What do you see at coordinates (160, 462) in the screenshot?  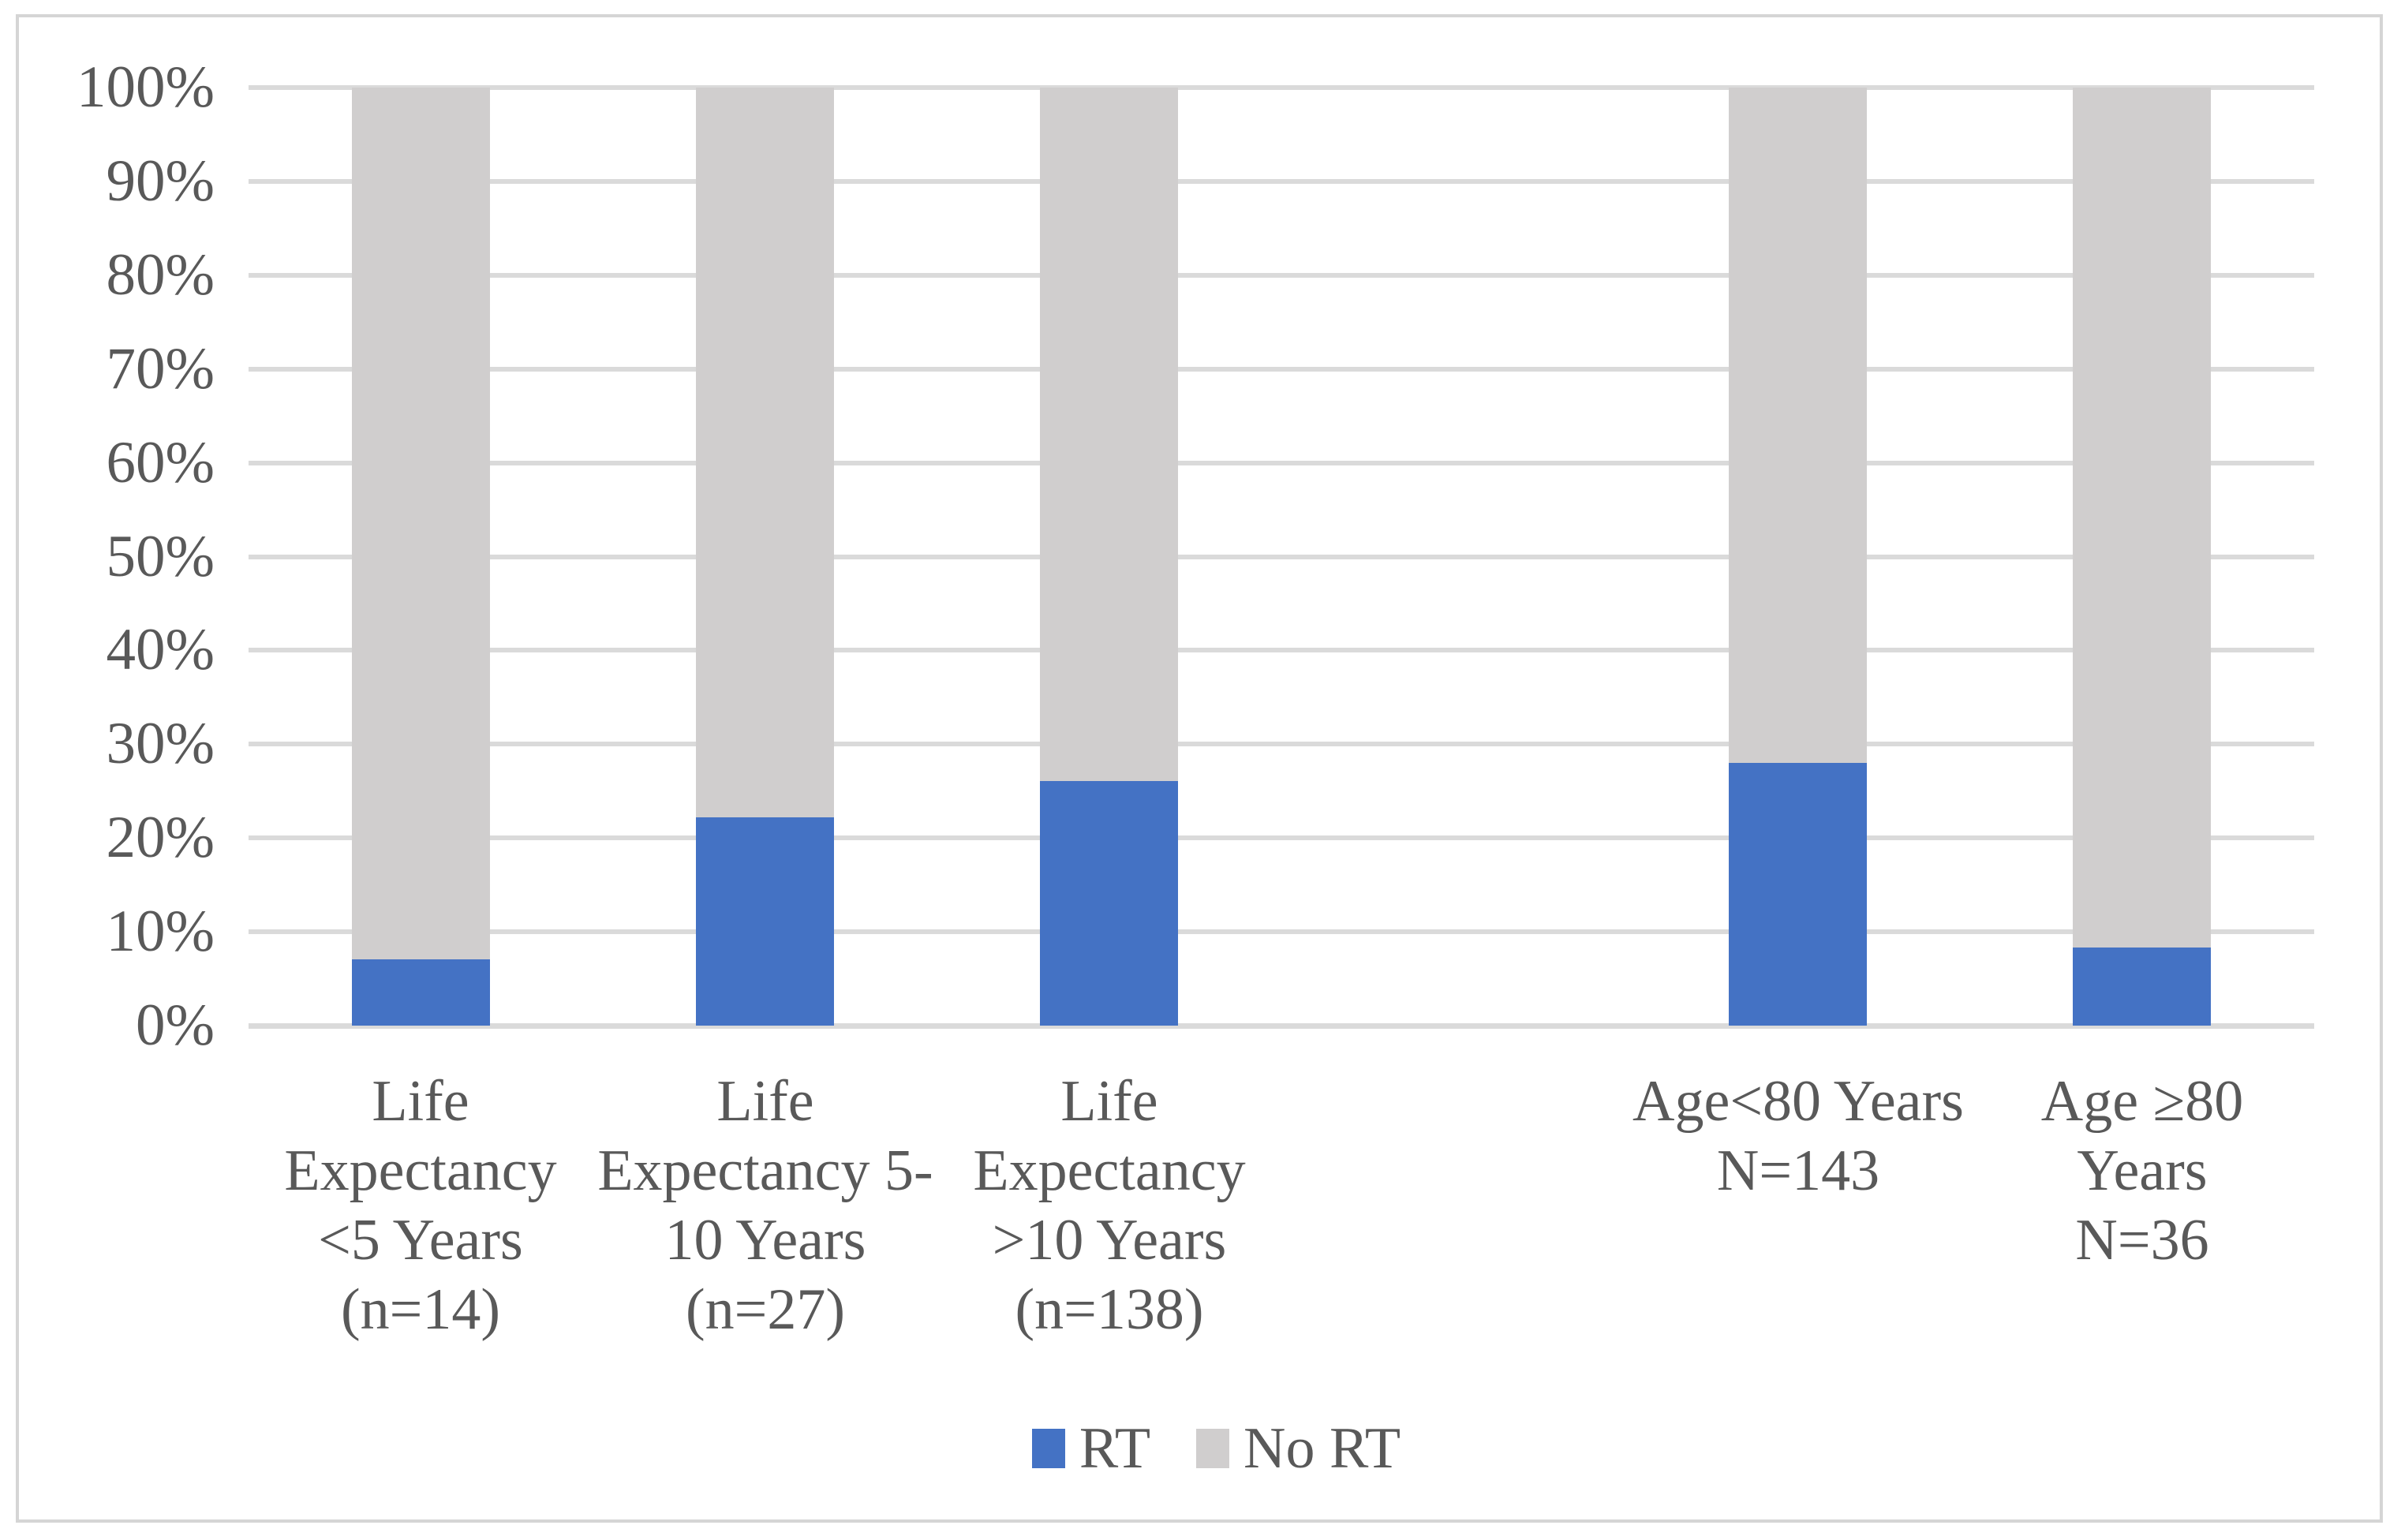 I see `y-tick-label-60: 60%` at bounding box center [160, 462].